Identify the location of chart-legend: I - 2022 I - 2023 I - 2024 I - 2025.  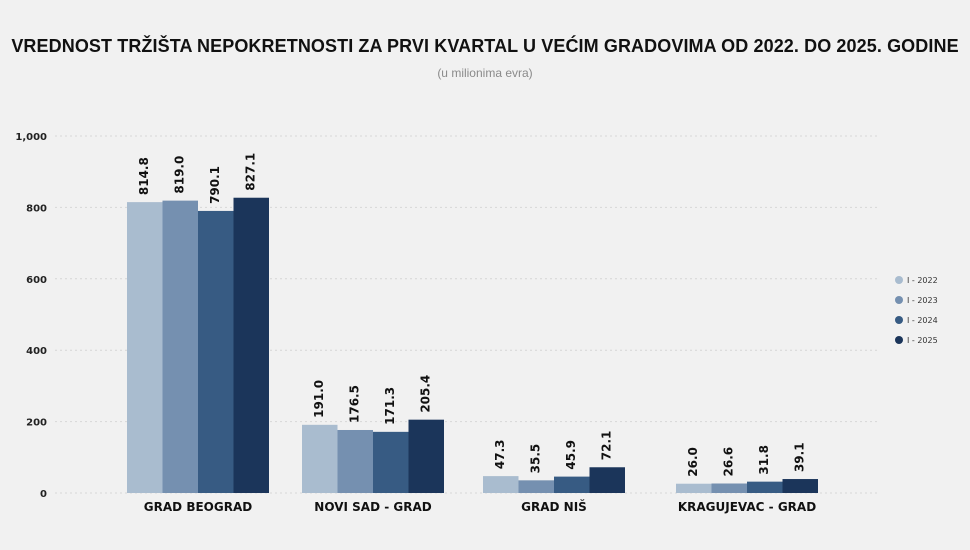
(916, 310).